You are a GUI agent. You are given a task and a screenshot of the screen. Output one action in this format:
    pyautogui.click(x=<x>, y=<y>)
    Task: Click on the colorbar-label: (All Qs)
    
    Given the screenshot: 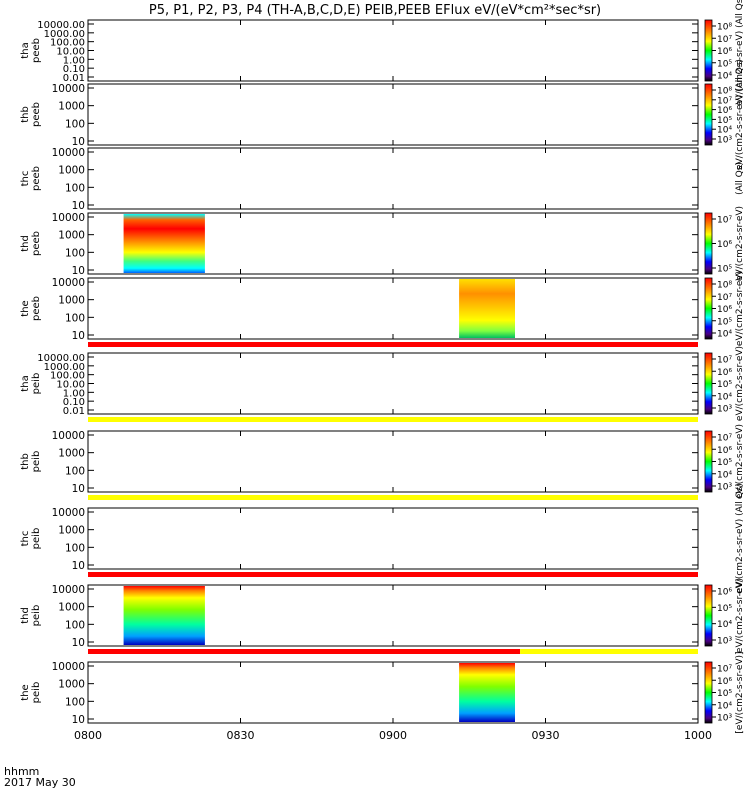 What is the action you would take?
    pyautogui.click(x=740, y=178)
    